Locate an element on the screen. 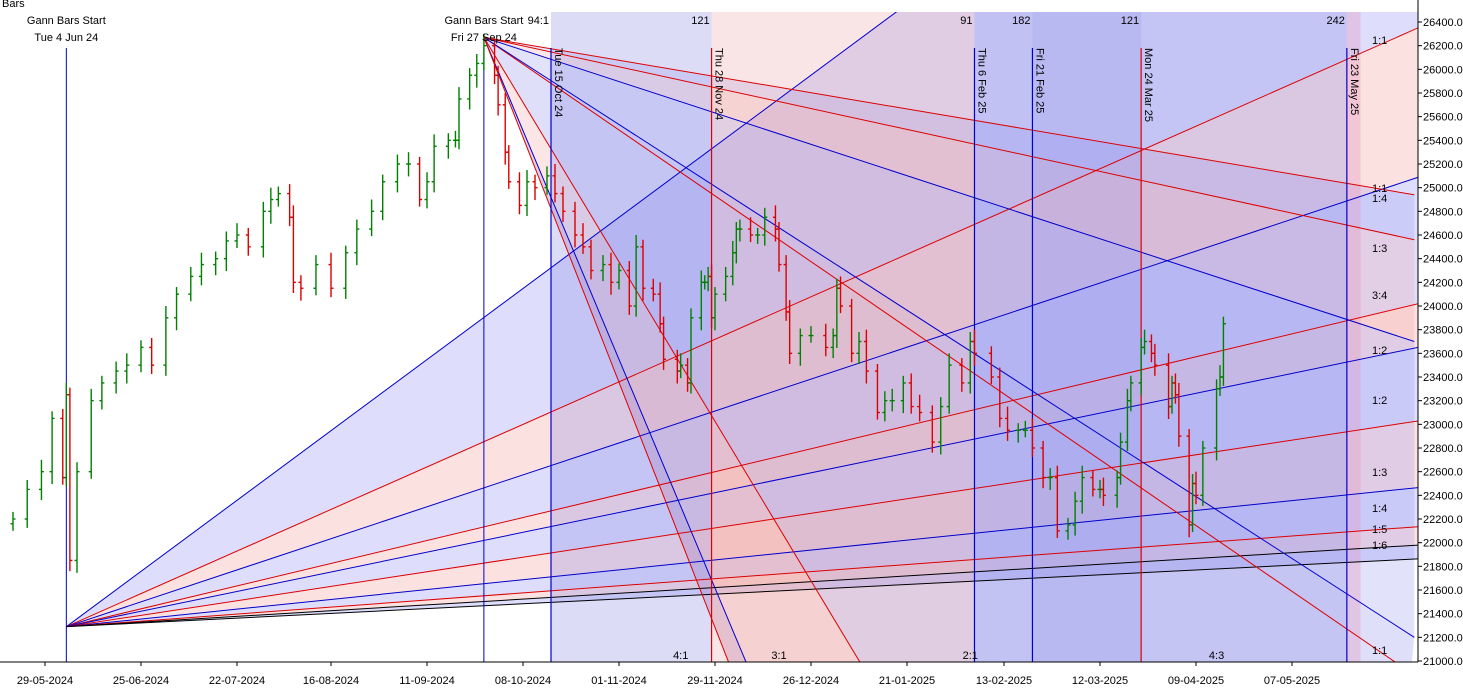 Image resolution: width=1463 pixels, height=693 pixels. price-axis-bg is located at coordinates (1440, 344).